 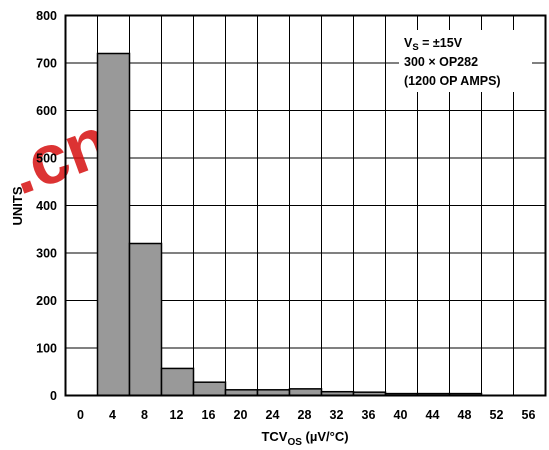 I want to click on y-tick-label: 700, so click(x=46, y=64).